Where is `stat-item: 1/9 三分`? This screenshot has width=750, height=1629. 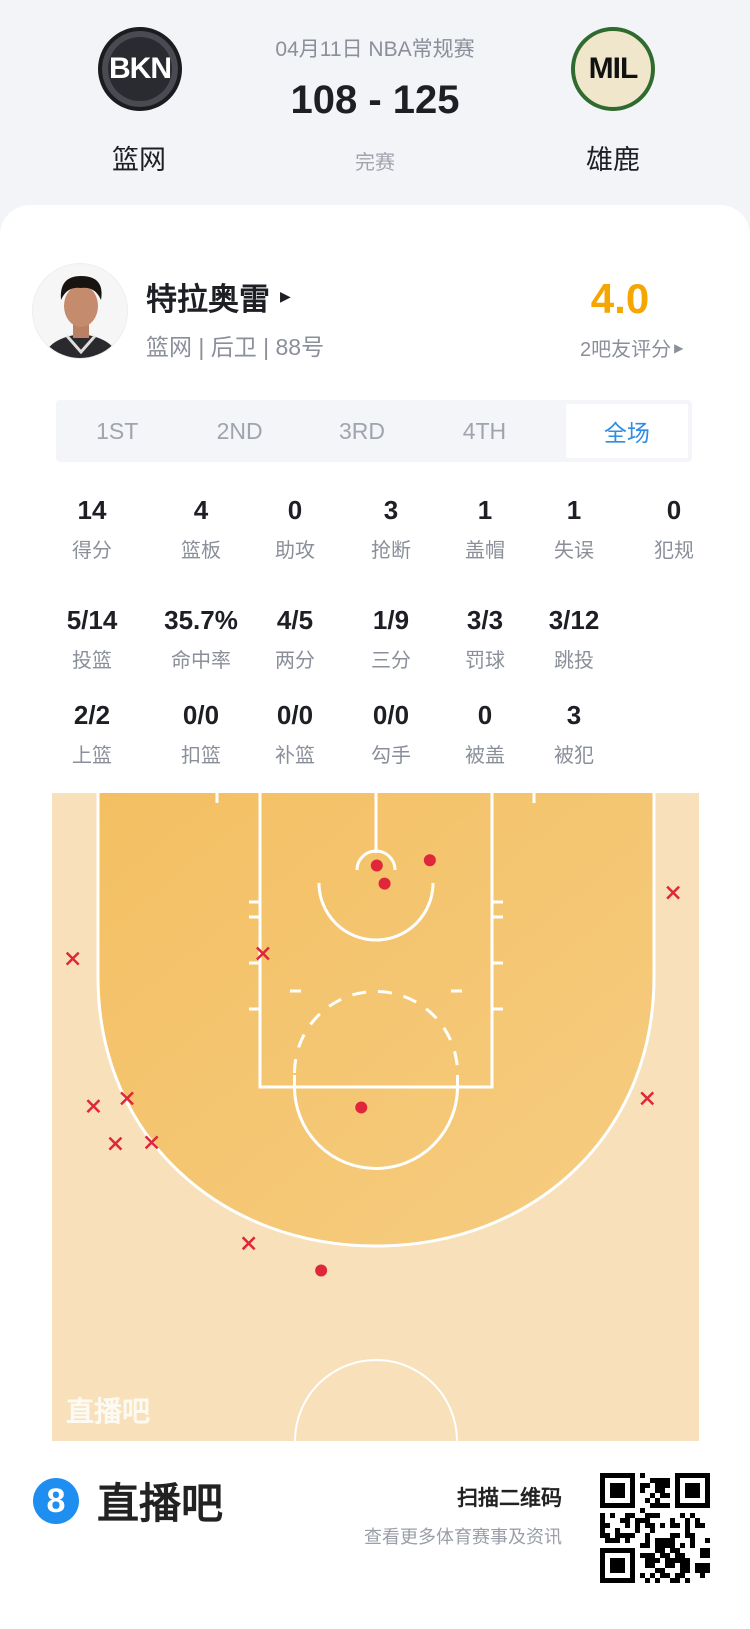
stat-item: 1/9 三分 is located at coordinates (391, 639).